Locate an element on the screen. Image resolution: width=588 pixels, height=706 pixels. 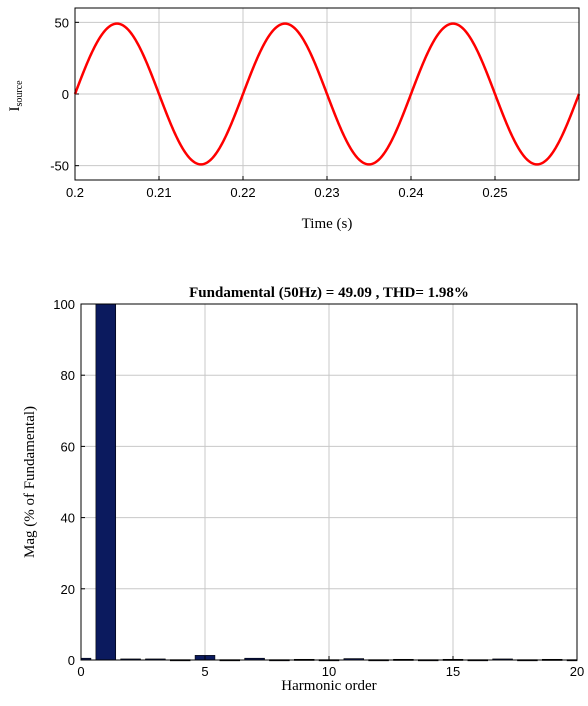
spectrum-y-tick-label: 80 is located at coordinates (68, 375).